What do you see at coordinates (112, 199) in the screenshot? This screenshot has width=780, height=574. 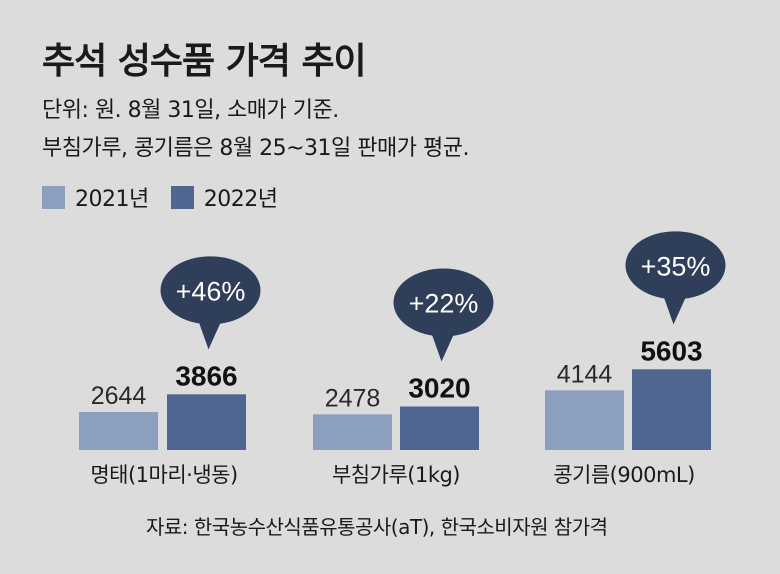 I see `legend-label-2021: 2021년` at bounding box center [112, 199].